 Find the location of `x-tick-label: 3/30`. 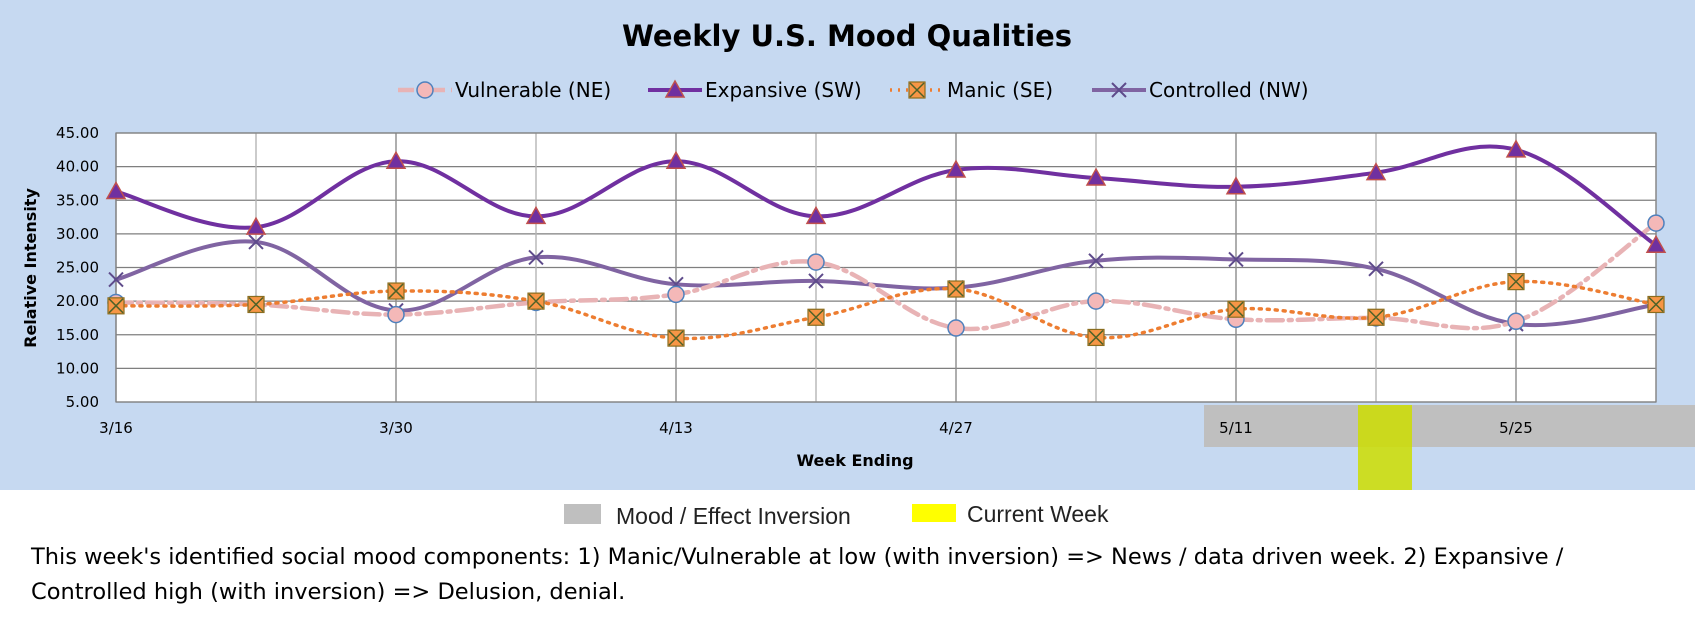

x-tick-label: 3/30 is located at coordinates (396, 428).